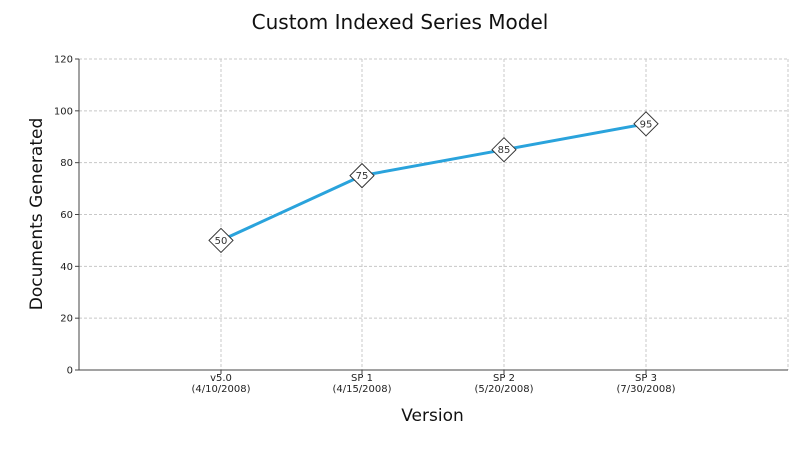 This screenshot has width=800, height=450. I want to click on data-label: 95, so click(646, 124).